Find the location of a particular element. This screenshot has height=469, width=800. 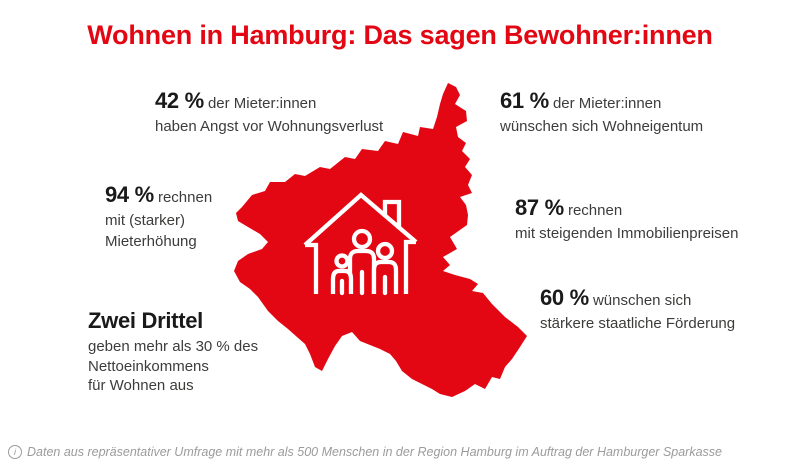

stat-line: Nettoeinkommens is located at coordinates (148, 366).